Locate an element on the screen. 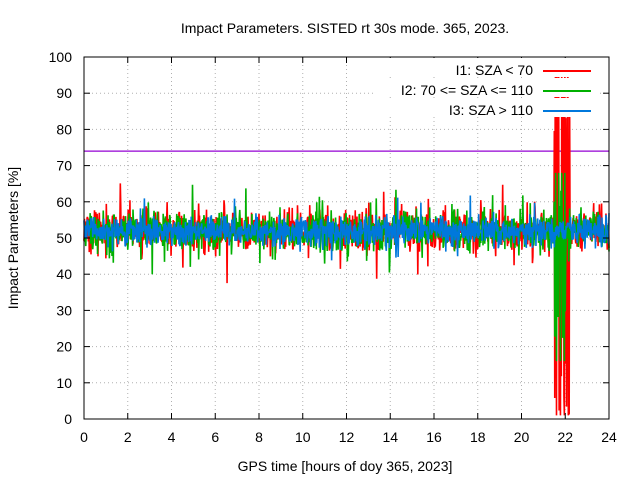  y-tick-label: 70 is located at coordinates (64, 166).